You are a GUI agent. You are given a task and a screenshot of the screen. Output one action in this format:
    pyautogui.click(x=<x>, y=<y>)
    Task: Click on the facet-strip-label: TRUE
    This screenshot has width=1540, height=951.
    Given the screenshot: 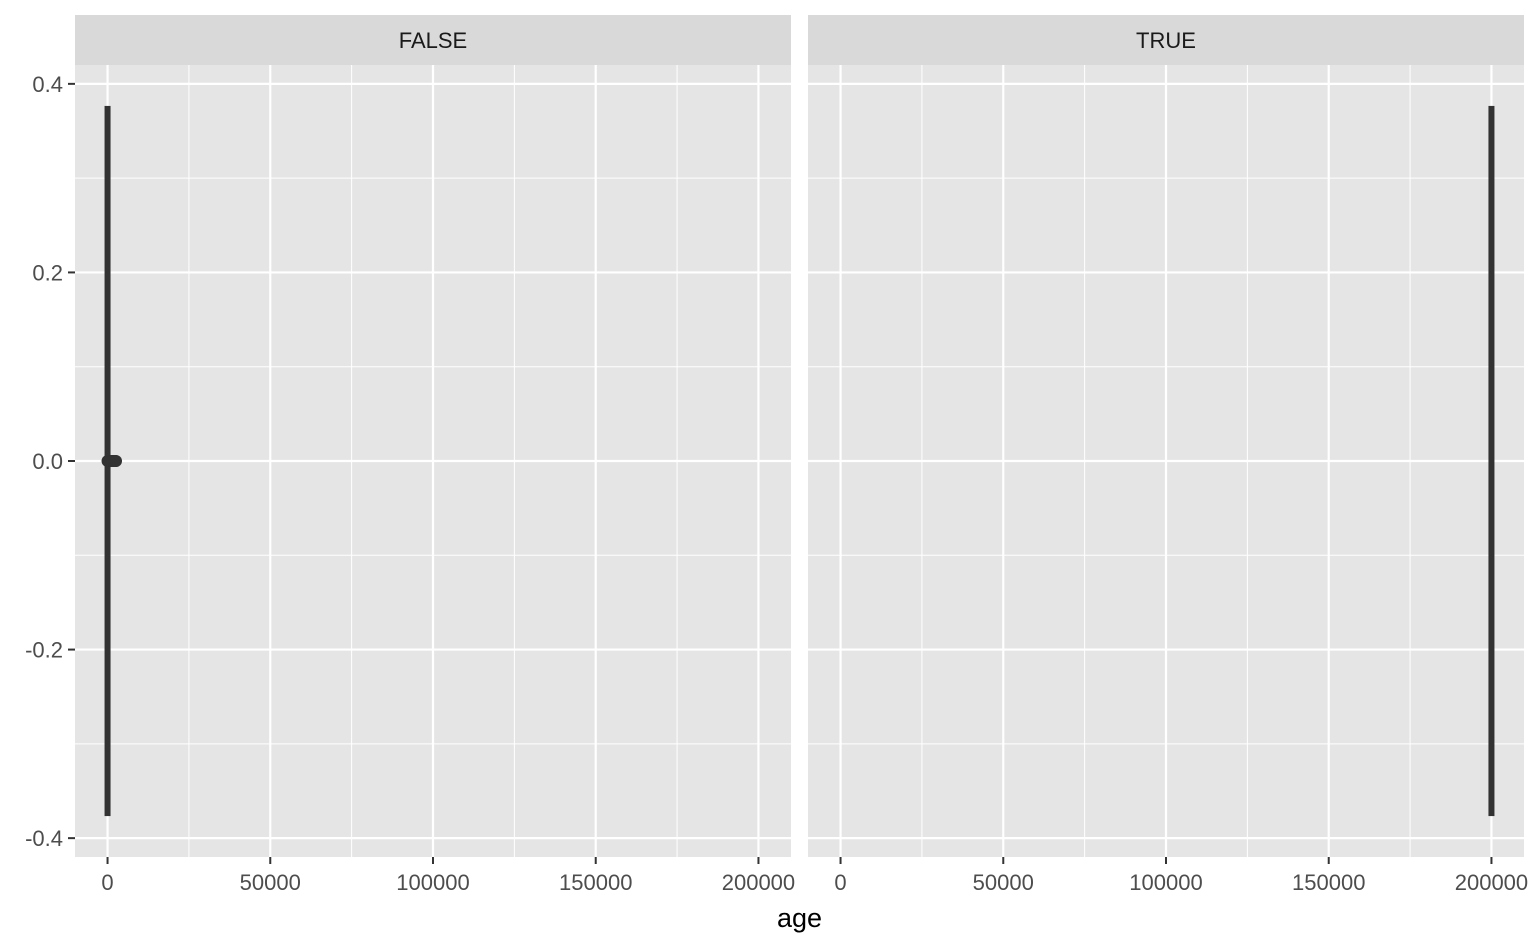 What is the action you would take?
    pyautogui.click(x=1166, y=40)
    